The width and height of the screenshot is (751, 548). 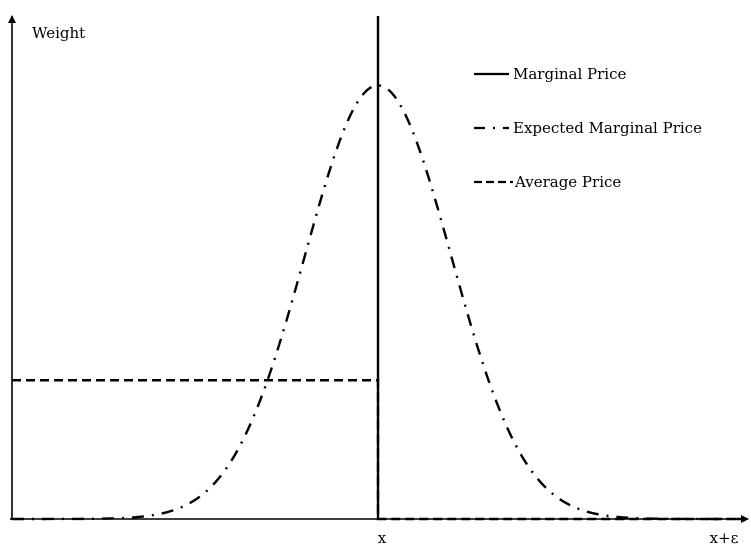 I want to click on legend-entry-expected-marginal-price: Expected Marginal Price, so click(x=588, y=128).